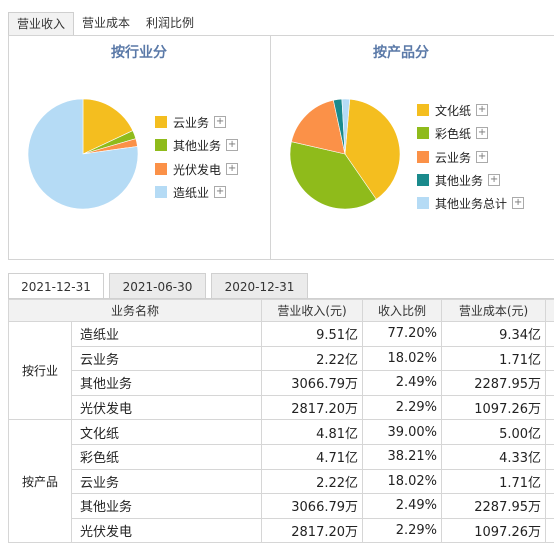 This screenshot has height=548, width=554. I want to click on tab-profit-ratio: 利润比例, so click(170, 23).